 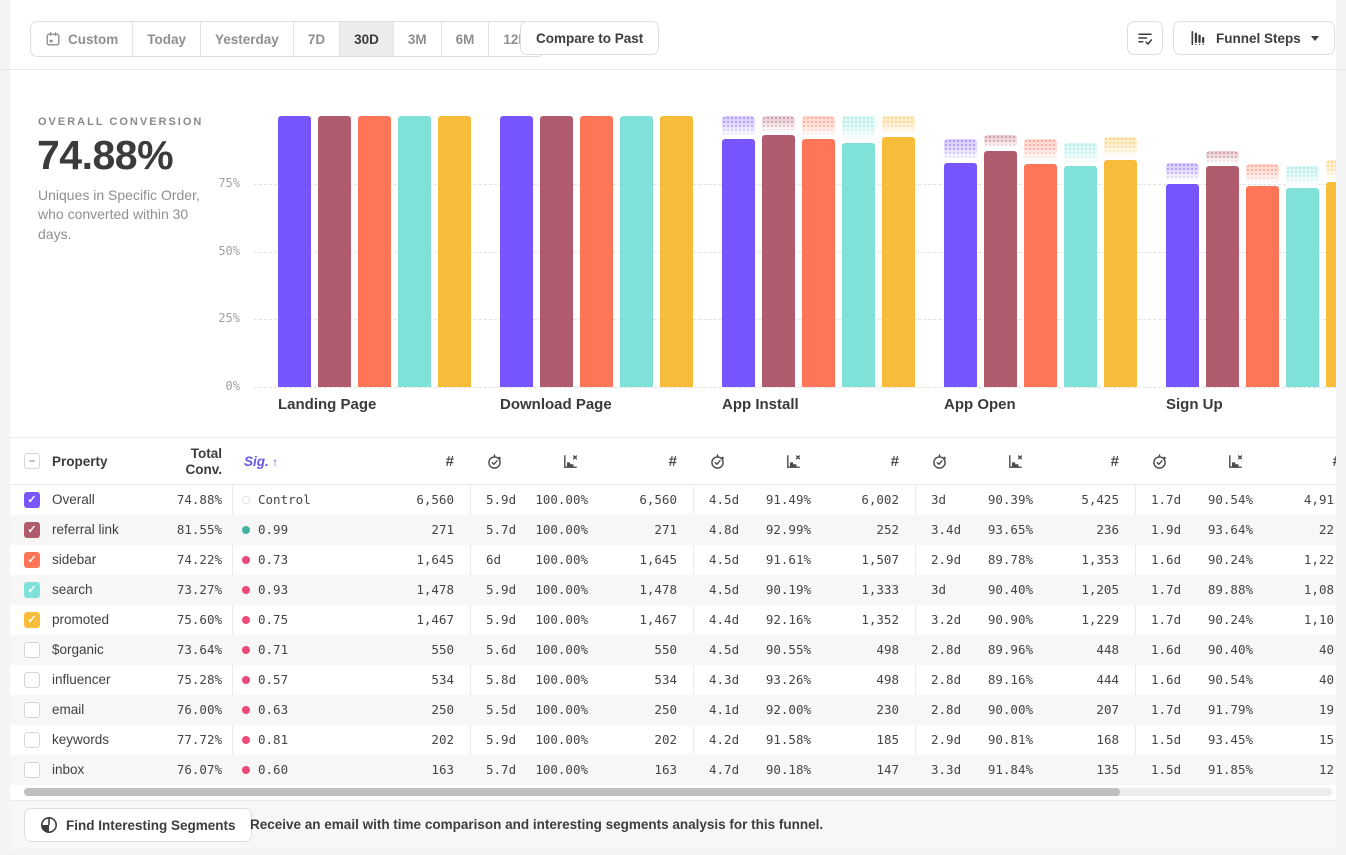 What do you see at coordinates (738, 263) in the screenshot?
I see `bar-Overall-App-Install` at bounding box center [738, 263].